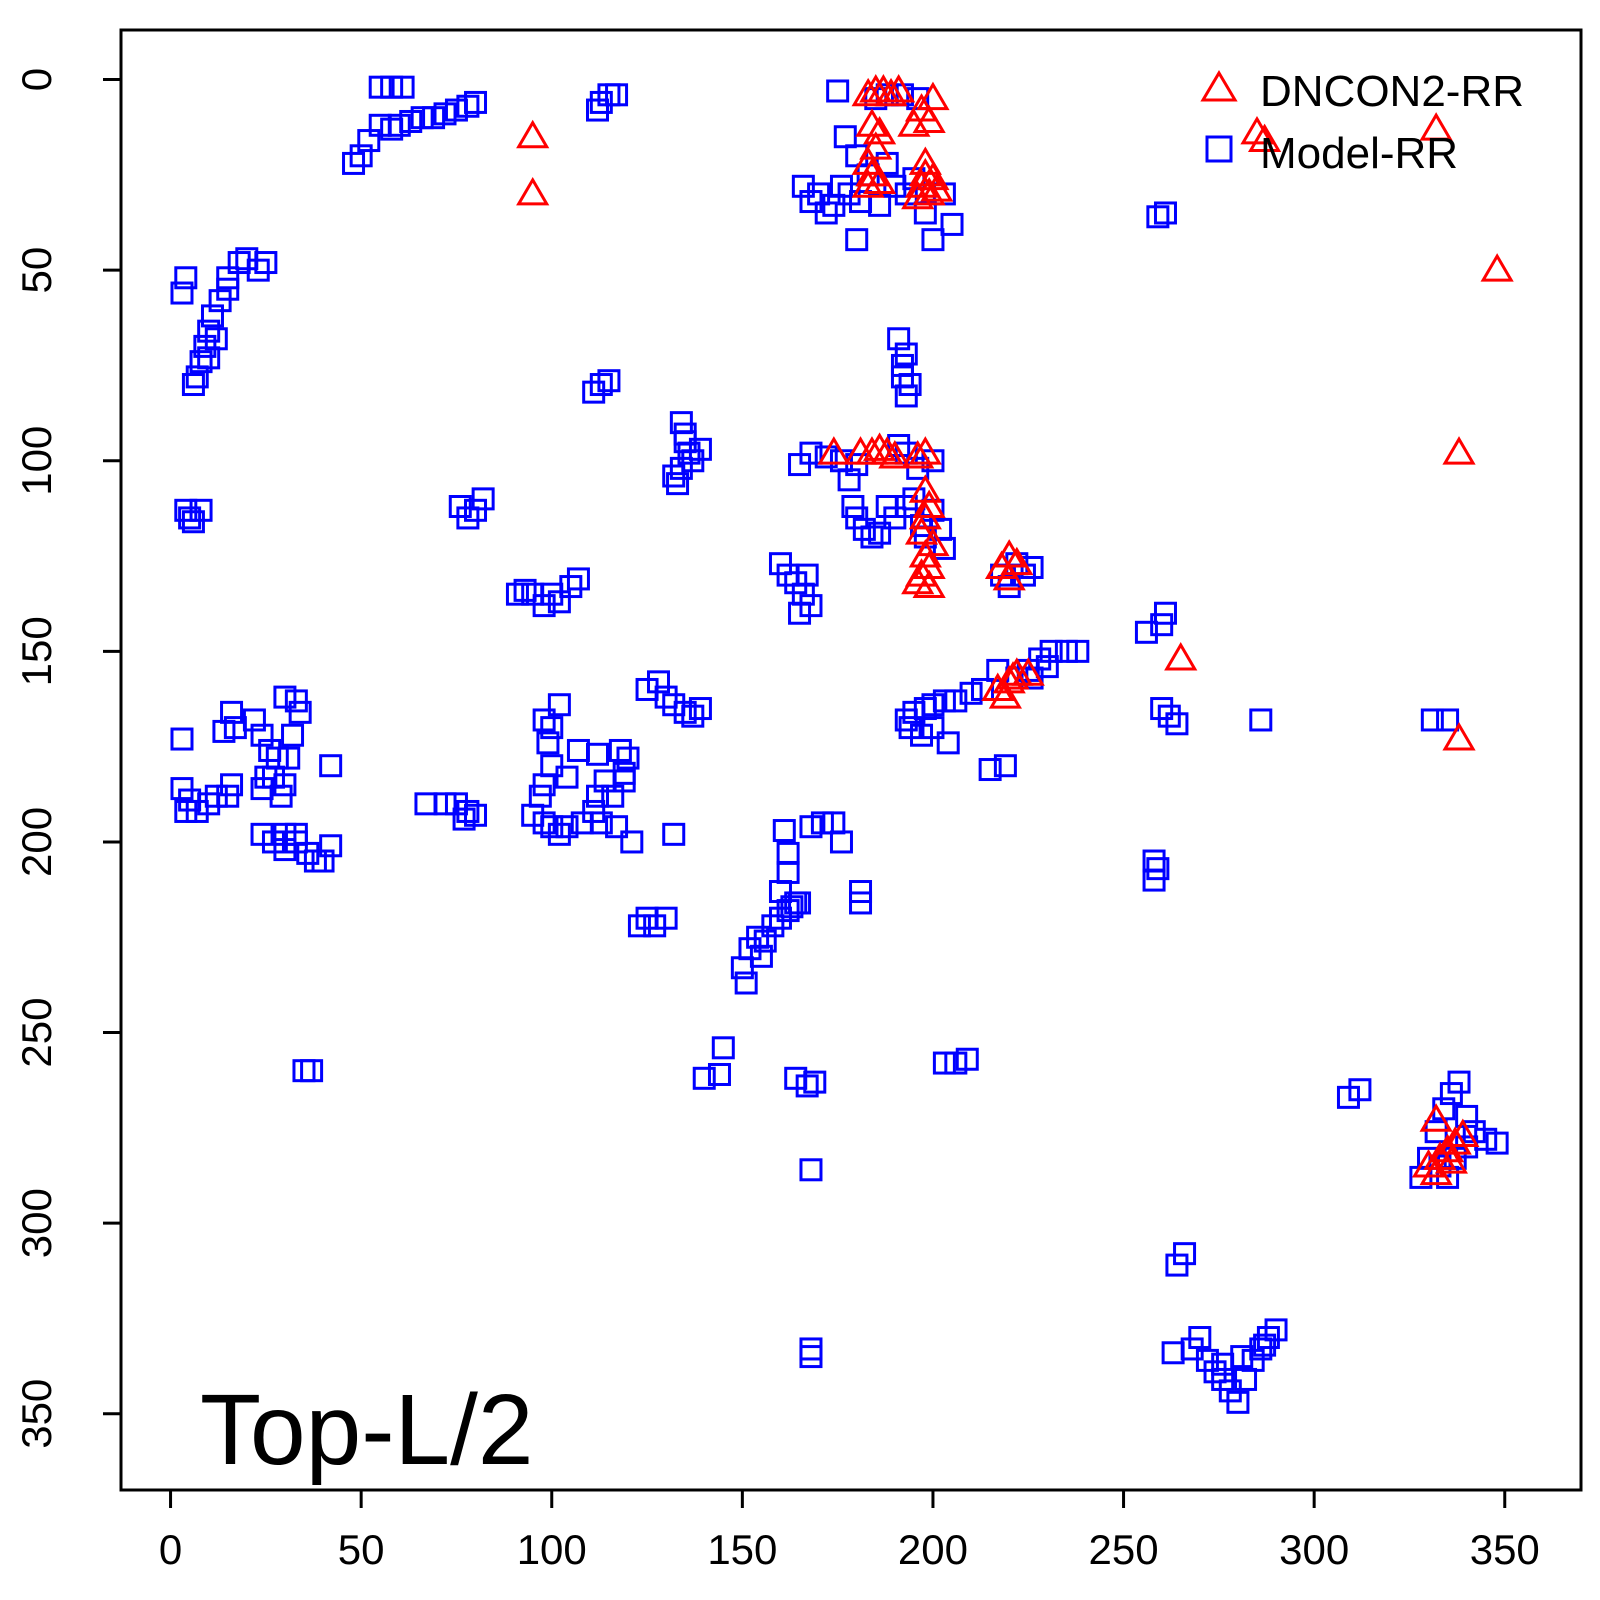  Describe the element at coordinates (1124, 1549) in the screenshot. I see `x-tick-label: 250` at that location.